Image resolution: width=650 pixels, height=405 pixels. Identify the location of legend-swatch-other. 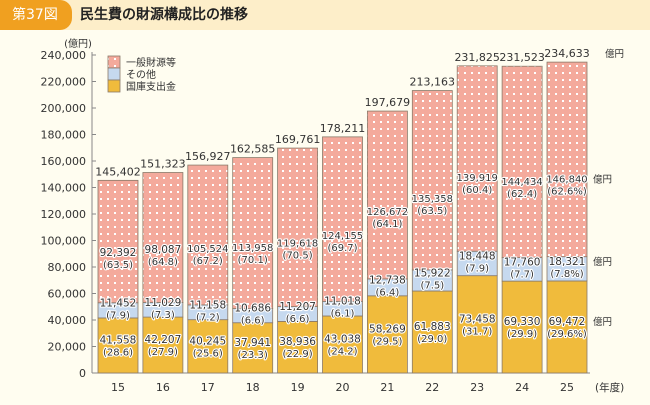
(114, 74).